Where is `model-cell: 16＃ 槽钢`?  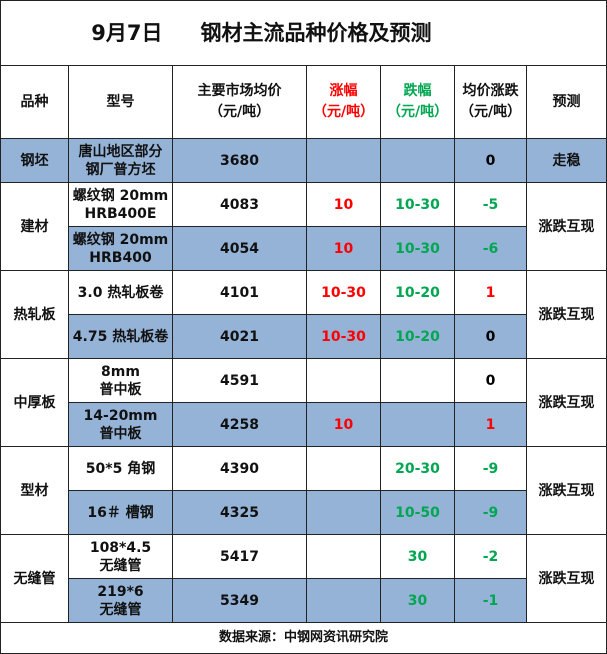
model-cell: 16＃ 槽钢 is located at coordinates (120, 512).